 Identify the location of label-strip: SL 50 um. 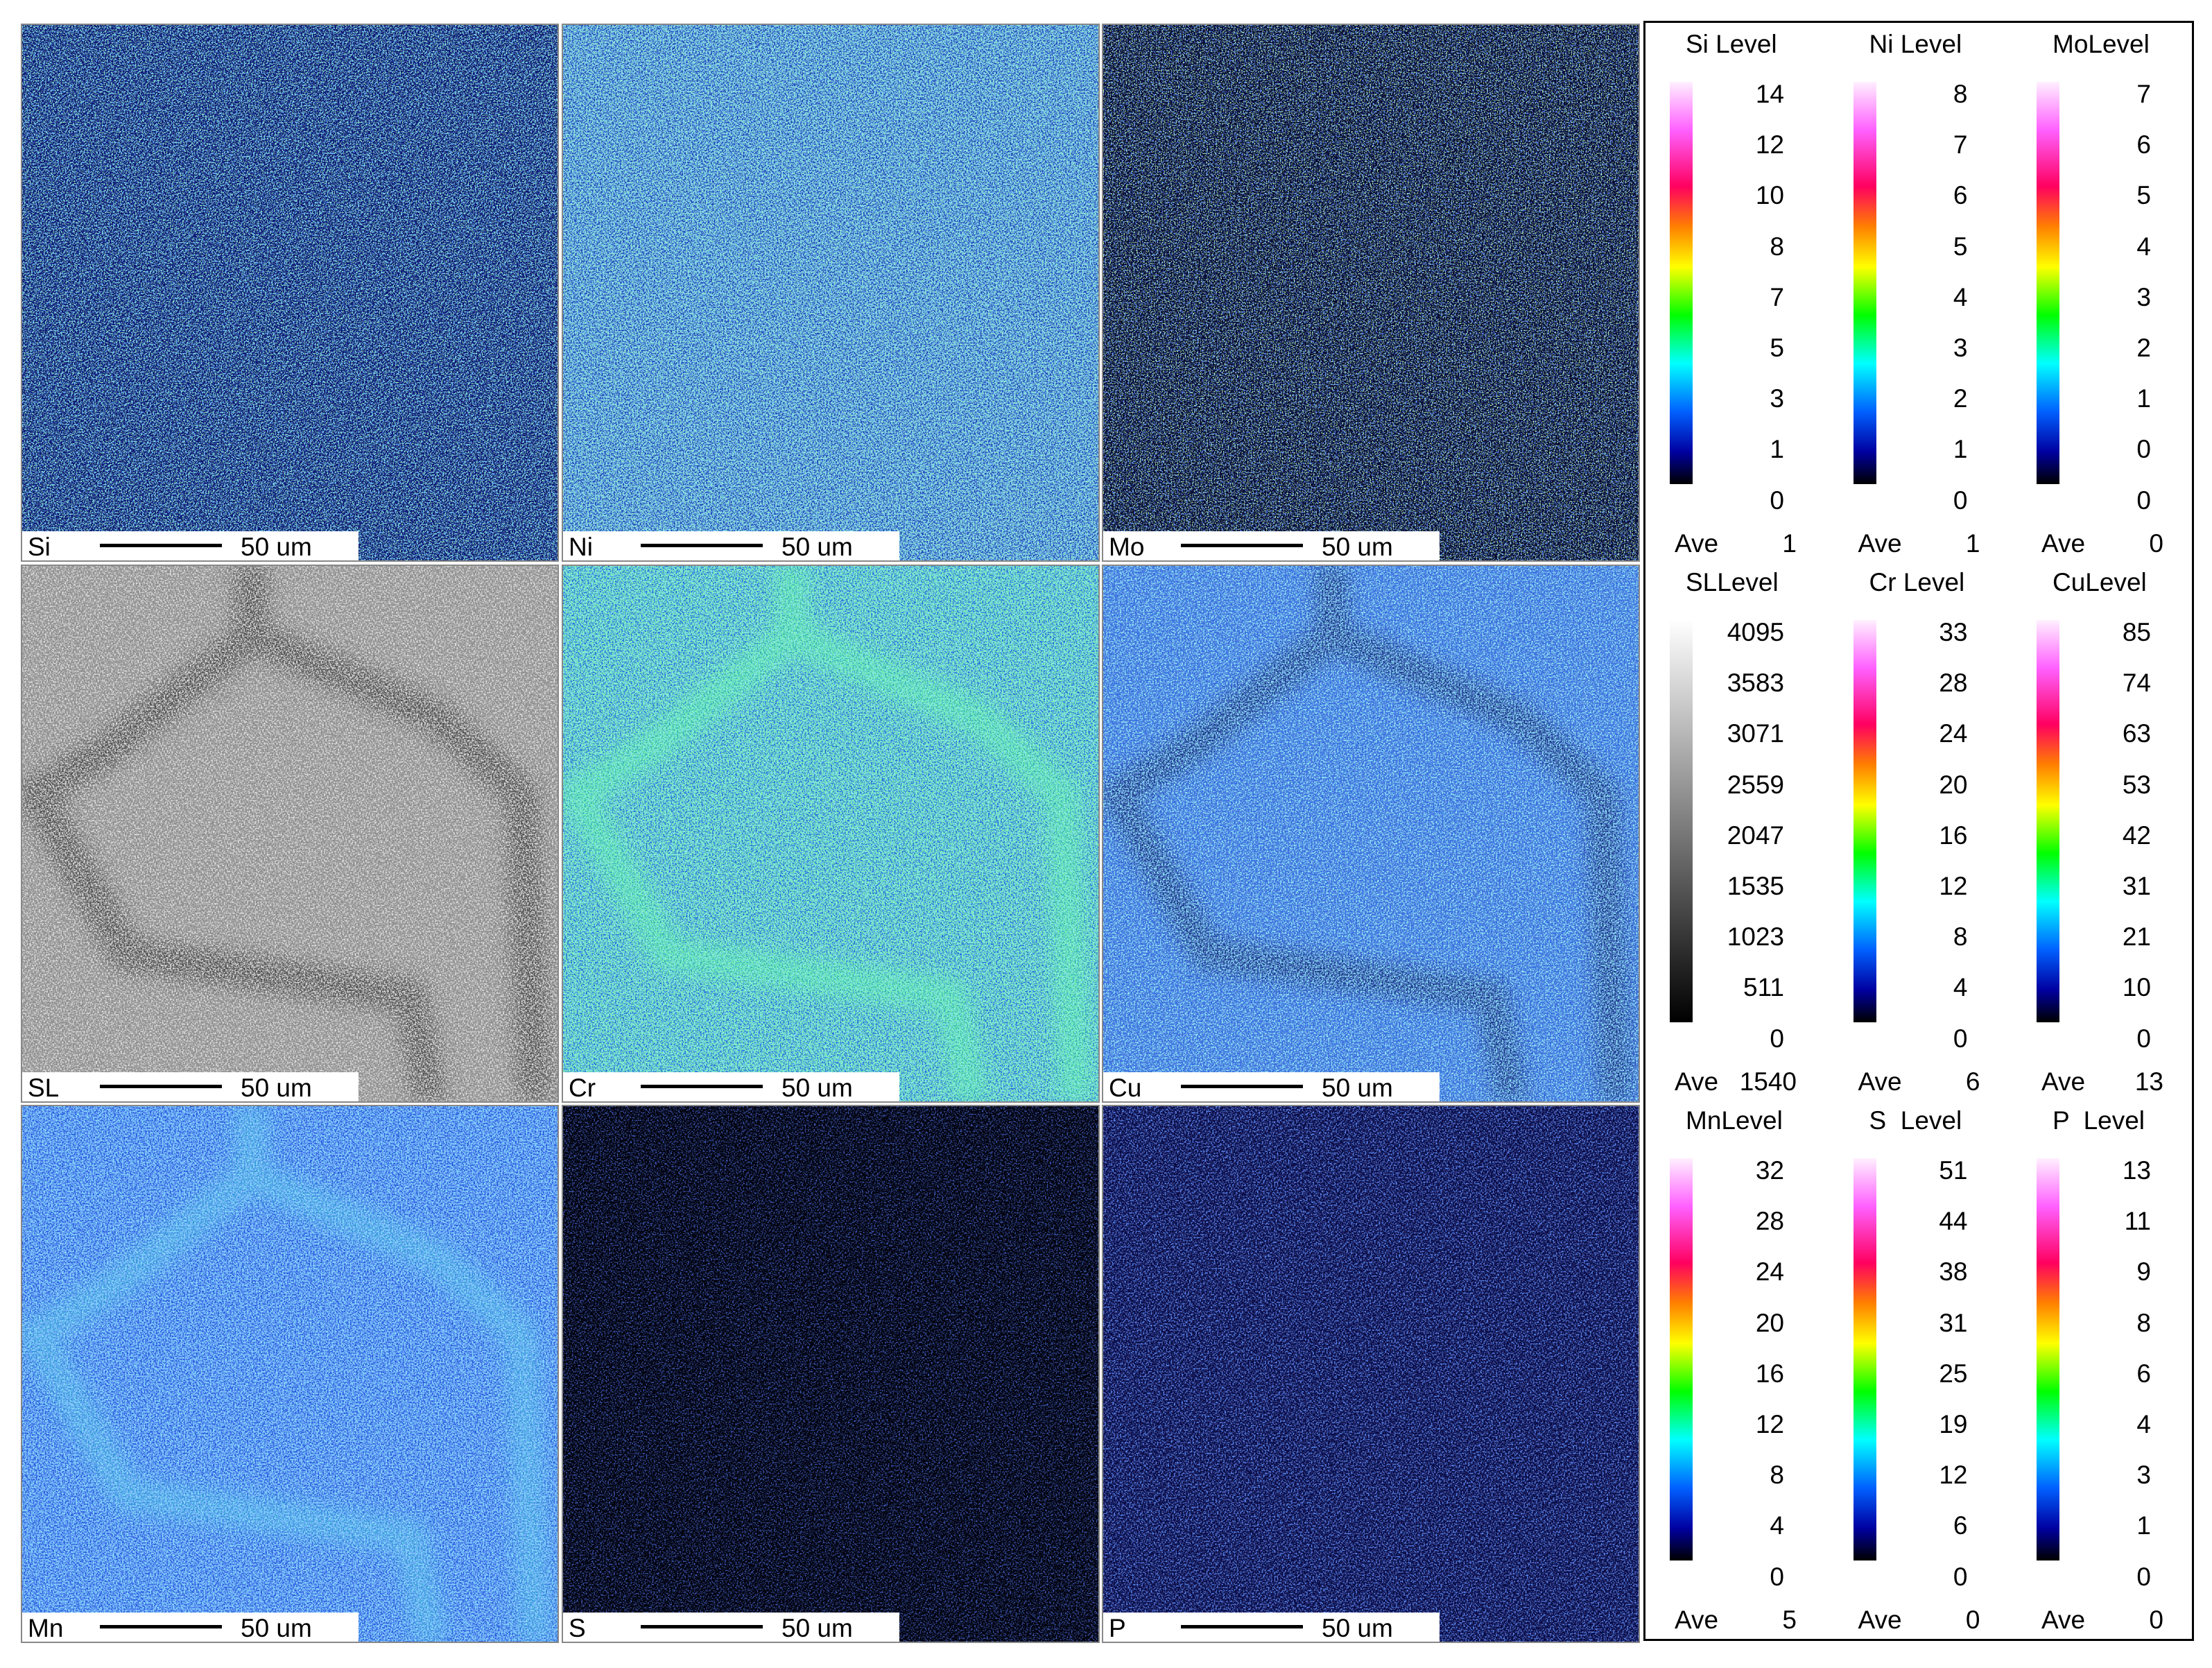
(190, 1086).